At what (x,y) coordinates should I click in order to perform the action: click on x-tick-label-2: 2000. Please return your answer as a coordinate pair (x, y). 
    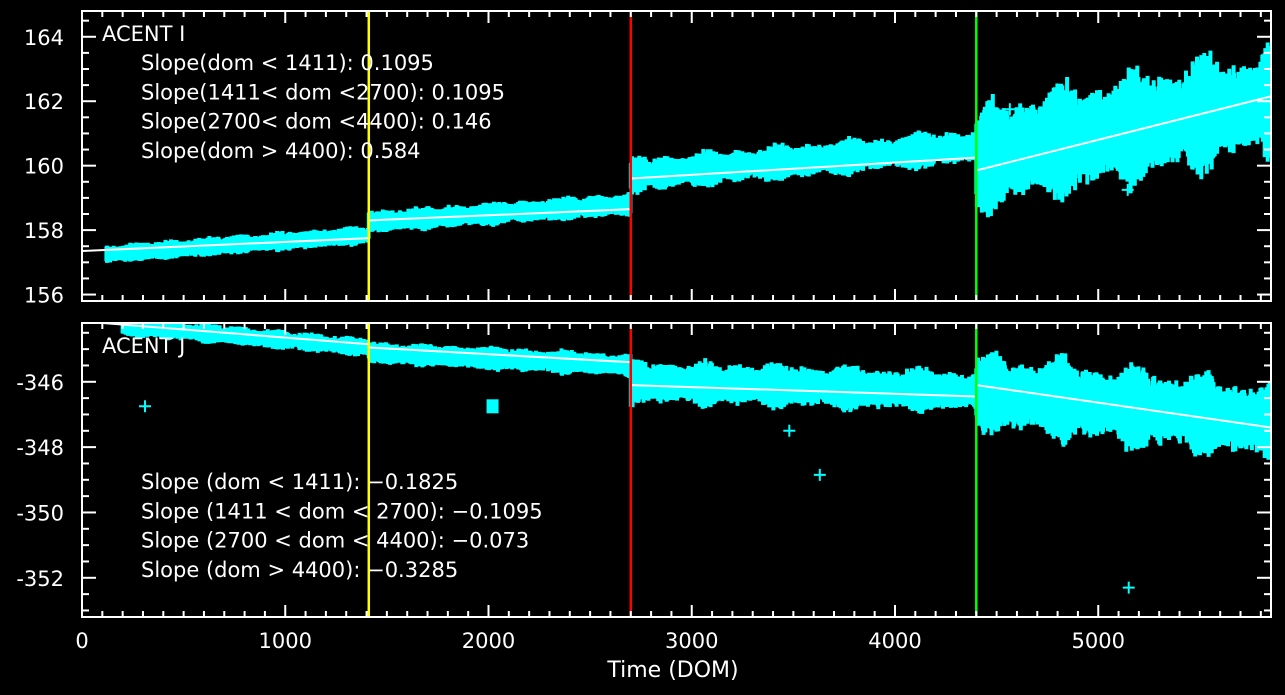
    Looking at the image, I should click on (488, 641).